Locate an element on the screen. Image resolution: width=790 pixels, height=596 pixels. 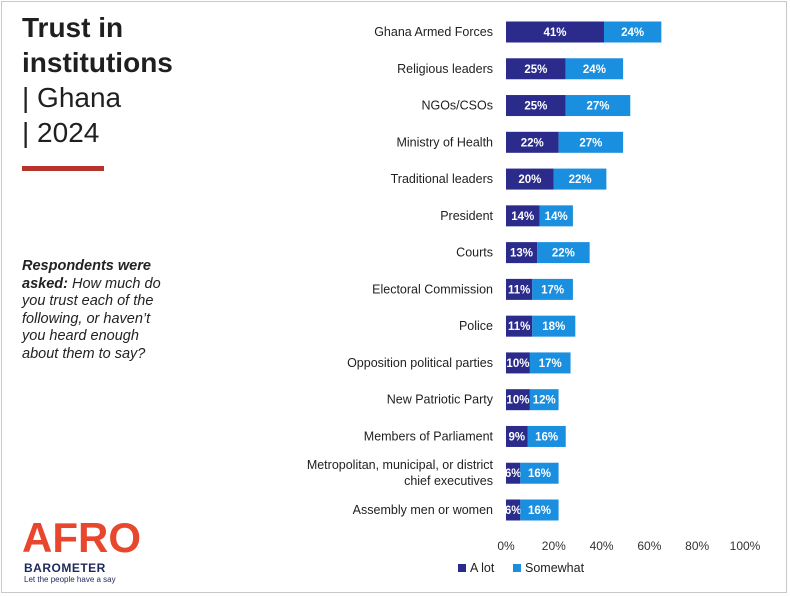
title-line-2: institutions is located at coordinates (97, 62).